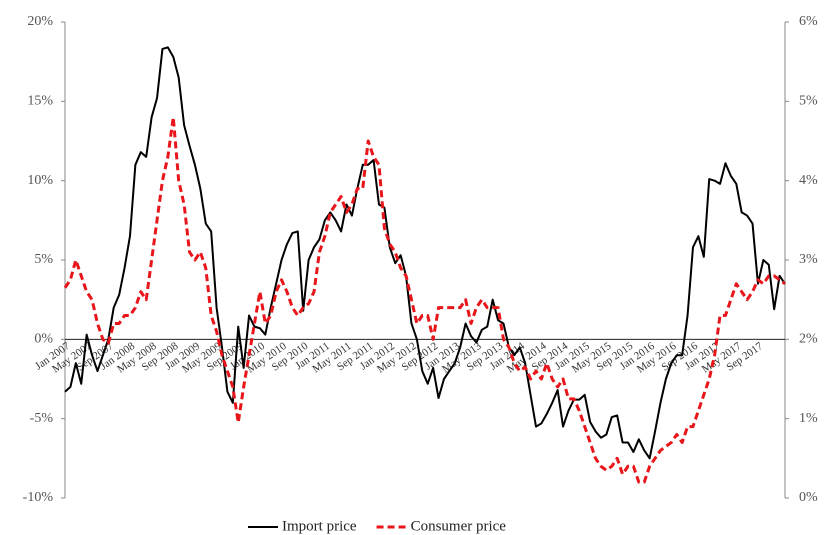 This screenshot has height=535, width=829. Describe the element at coordinates (40, 101) in the screenshot. I see `y-tick-label: 15%` at that location.